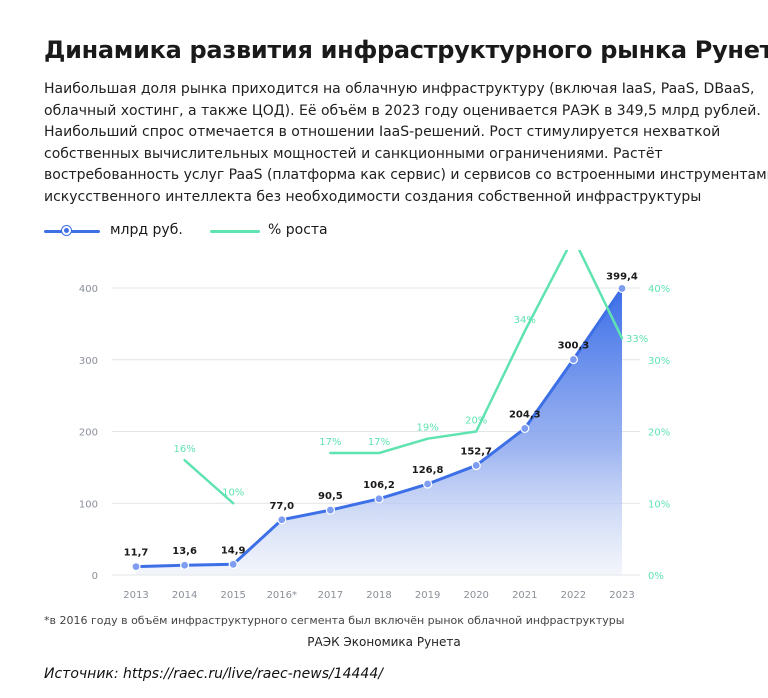  Describe the element at coordinates (184, 551) in the screenshot. I see `data-label-rub: 13,6` at that location.